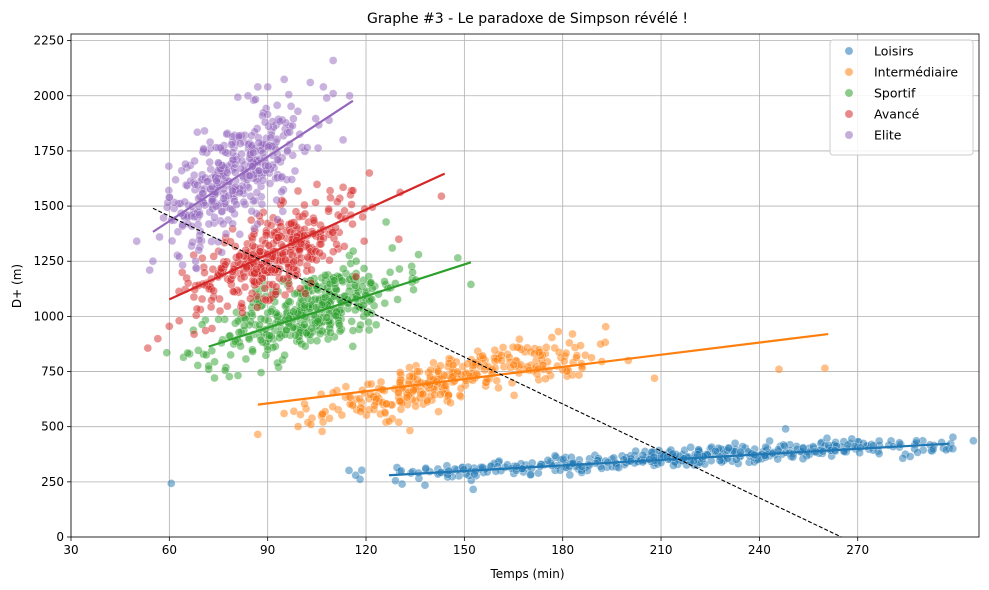  Describe the element at coordinates (48, 261) in the screenshot. I see `y-tick-label: 1250` at that location.